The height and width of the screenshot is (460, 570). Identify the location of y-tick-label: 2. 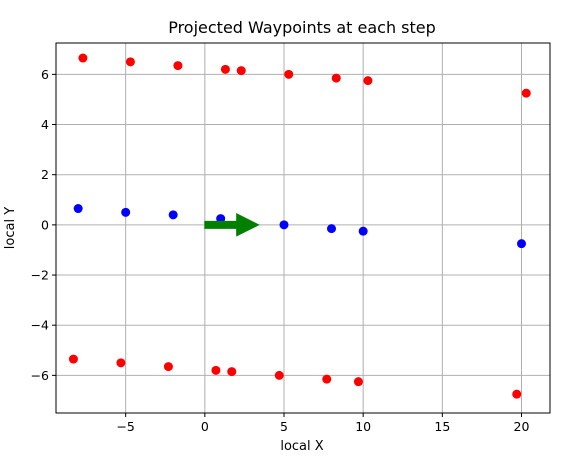
(45, 174).